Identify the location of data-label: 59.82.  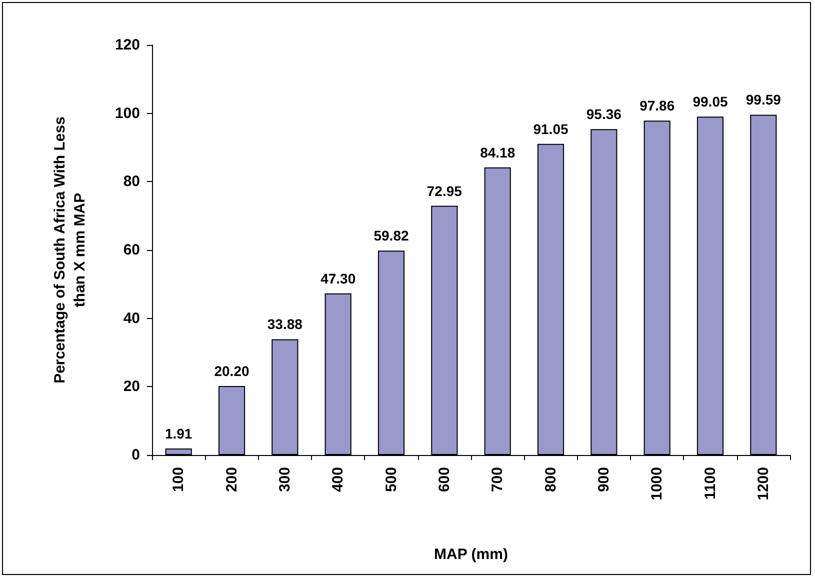
(391, 236).